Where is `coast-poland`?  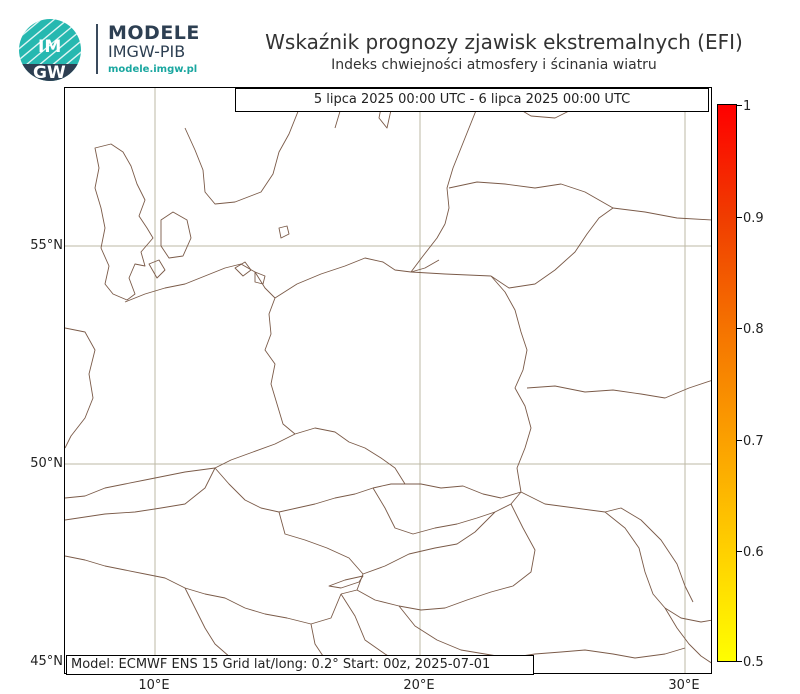
coast-poland is located at coordinates (357, 278).